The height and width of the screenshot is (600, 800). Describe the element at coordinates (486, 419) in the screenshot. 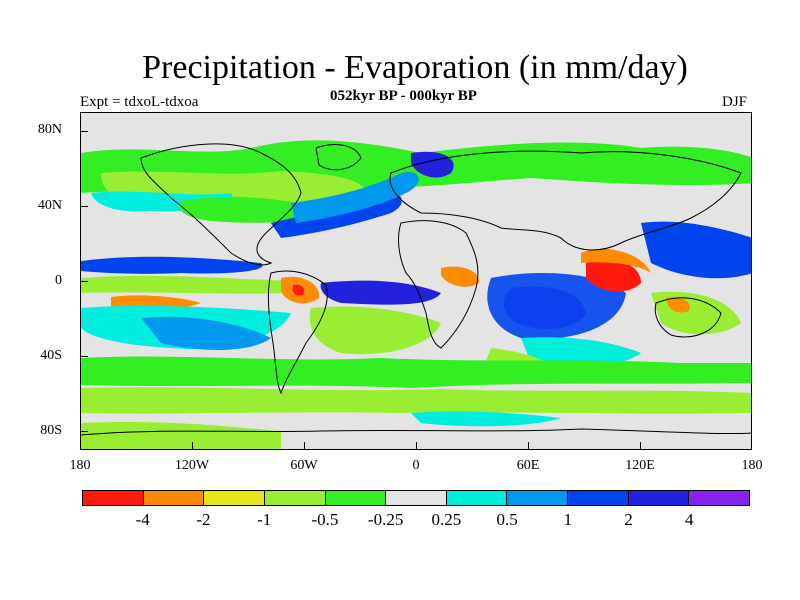

I see `cyan-patch-southern` at that location.